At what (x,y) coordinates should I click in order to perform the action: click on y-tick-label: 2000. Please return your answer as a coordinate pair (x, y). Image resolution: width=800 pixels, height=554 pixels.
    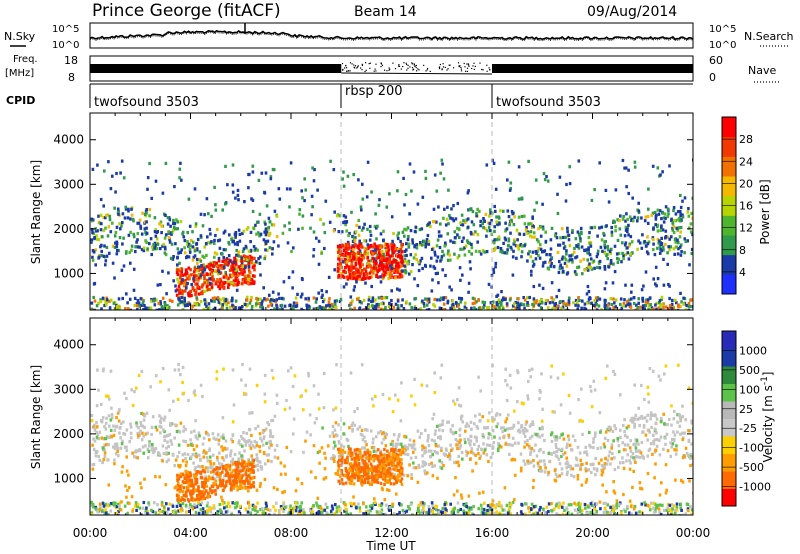
    Looking at the image, I should click on (68, 229).